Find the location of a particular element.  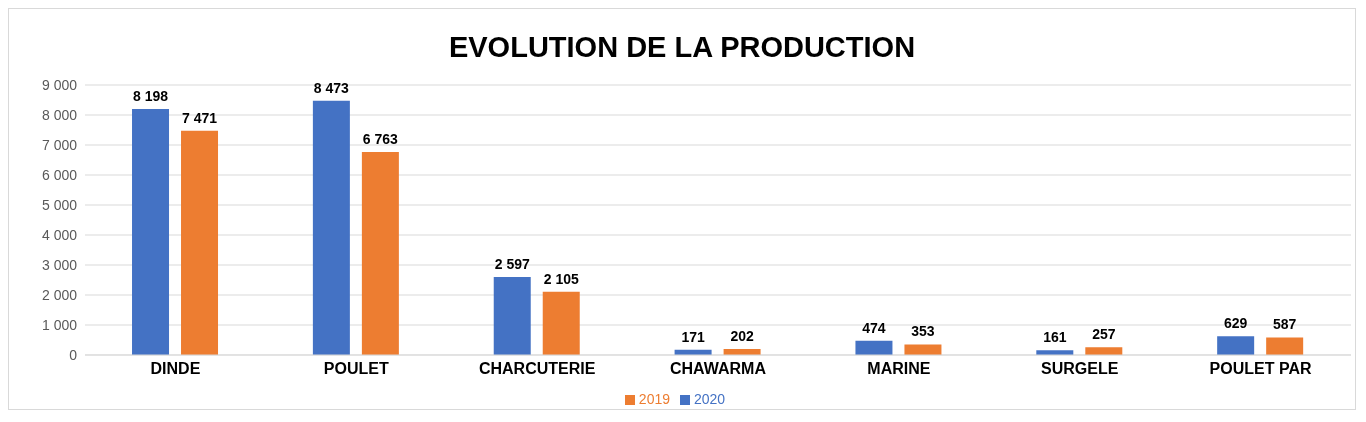

data-label: 7 471 is located at coordinates (200, 117).